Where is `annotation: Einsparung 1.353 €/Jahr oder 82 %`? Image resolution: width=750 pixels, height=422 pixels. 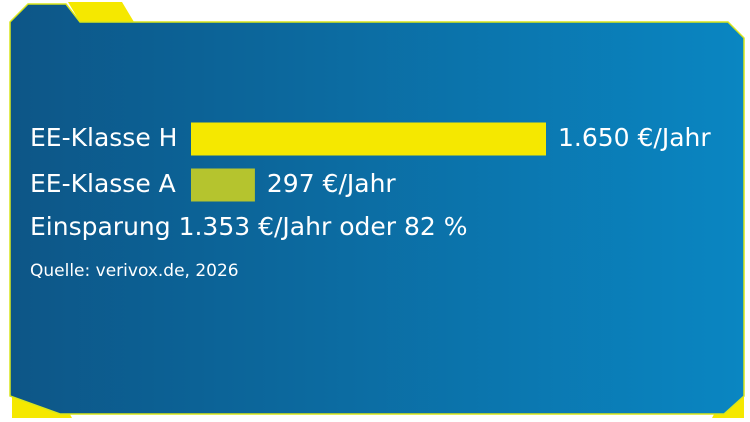
annotation: Einsparung 1.353 €/Jahr oder 82 % is located at coordinates (248, 226).